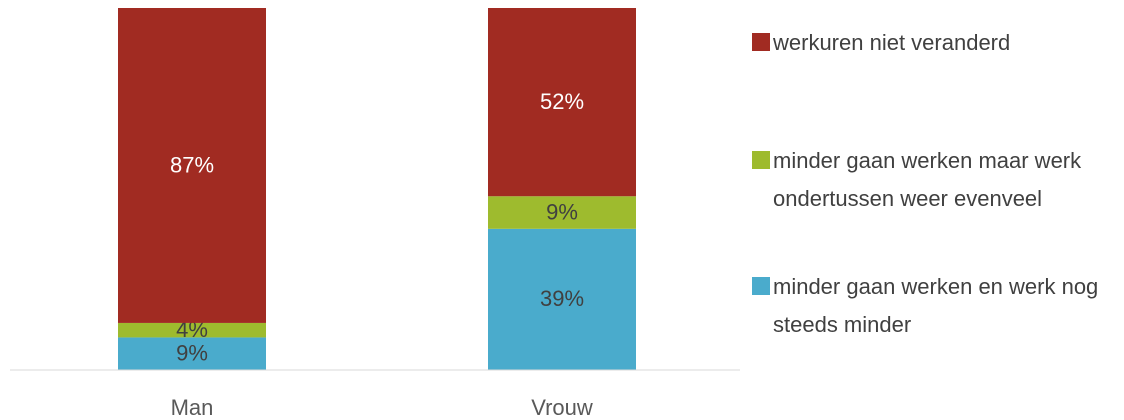 The height and width of the screenshot is (420, 1124). I want to click on x-tick-label: Vrouw, so click(562, 407).